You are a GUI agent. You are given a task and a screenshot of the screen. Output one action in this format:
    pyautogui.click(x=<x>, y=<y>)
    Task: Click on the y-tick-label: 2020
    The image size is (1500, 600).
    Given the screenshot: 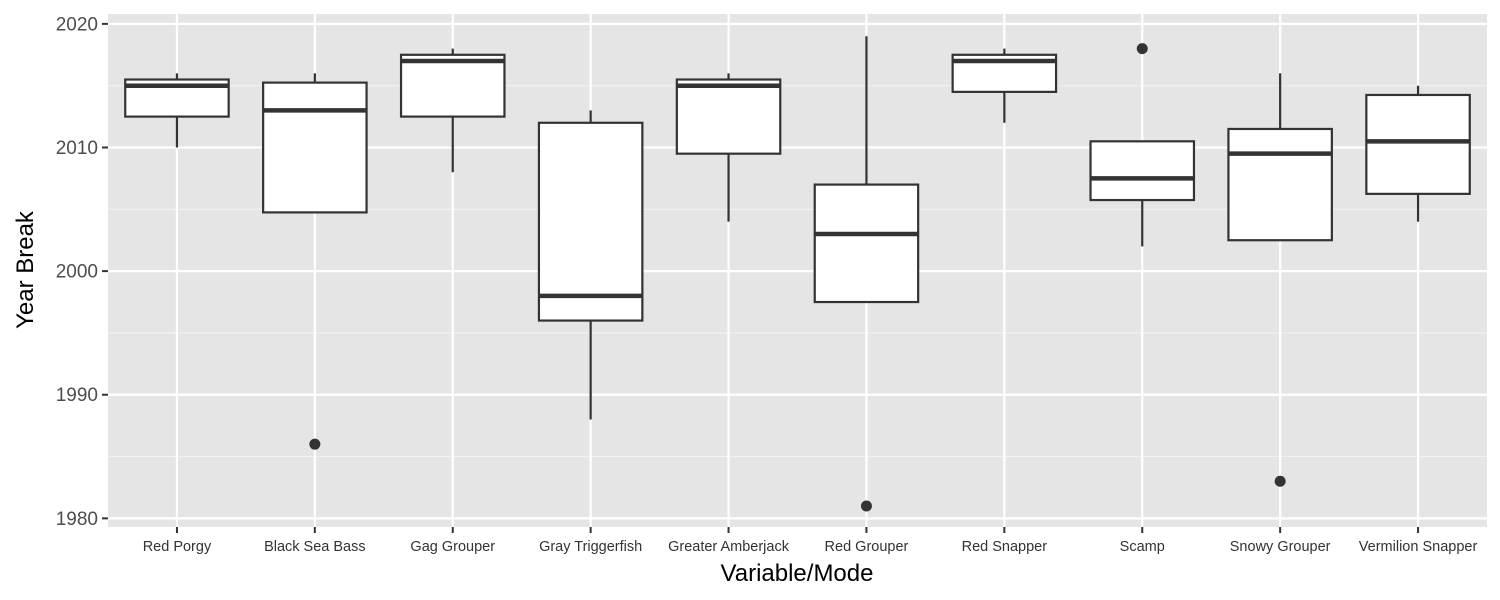 What is the action you would take?
    pyautogui.click(x=77, y=24)
    